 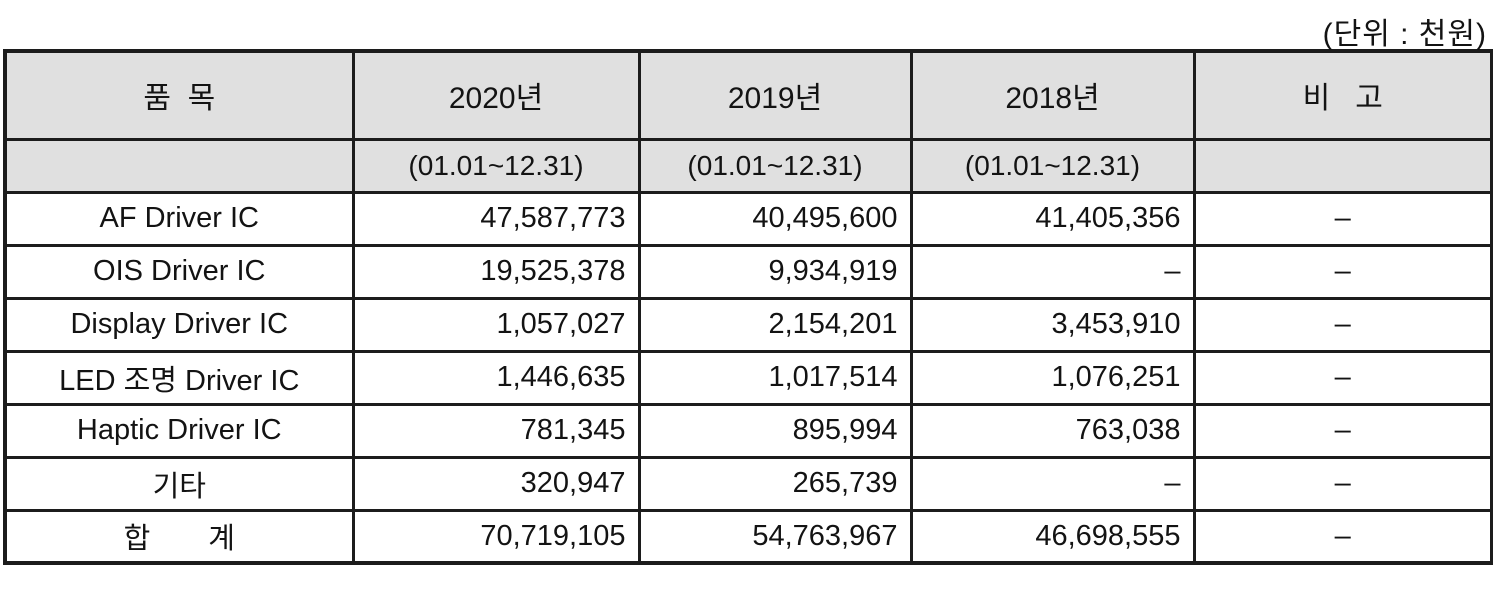 What do you see at coordinates (1052, 95) in the screenshot?
I see `column-header-2018: 2018년` at bounding box center [1052, 95].